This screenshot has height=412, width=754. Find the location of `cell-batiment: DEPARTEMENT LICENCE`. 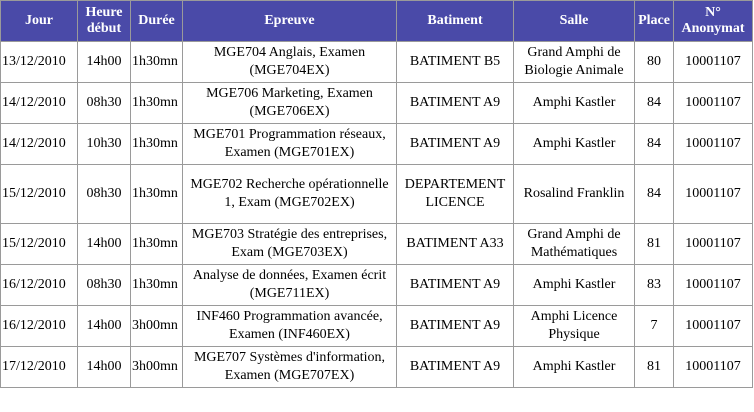

cell-batiment: DEPARTEMENT LICENCE is located at coordinates (455, 194).